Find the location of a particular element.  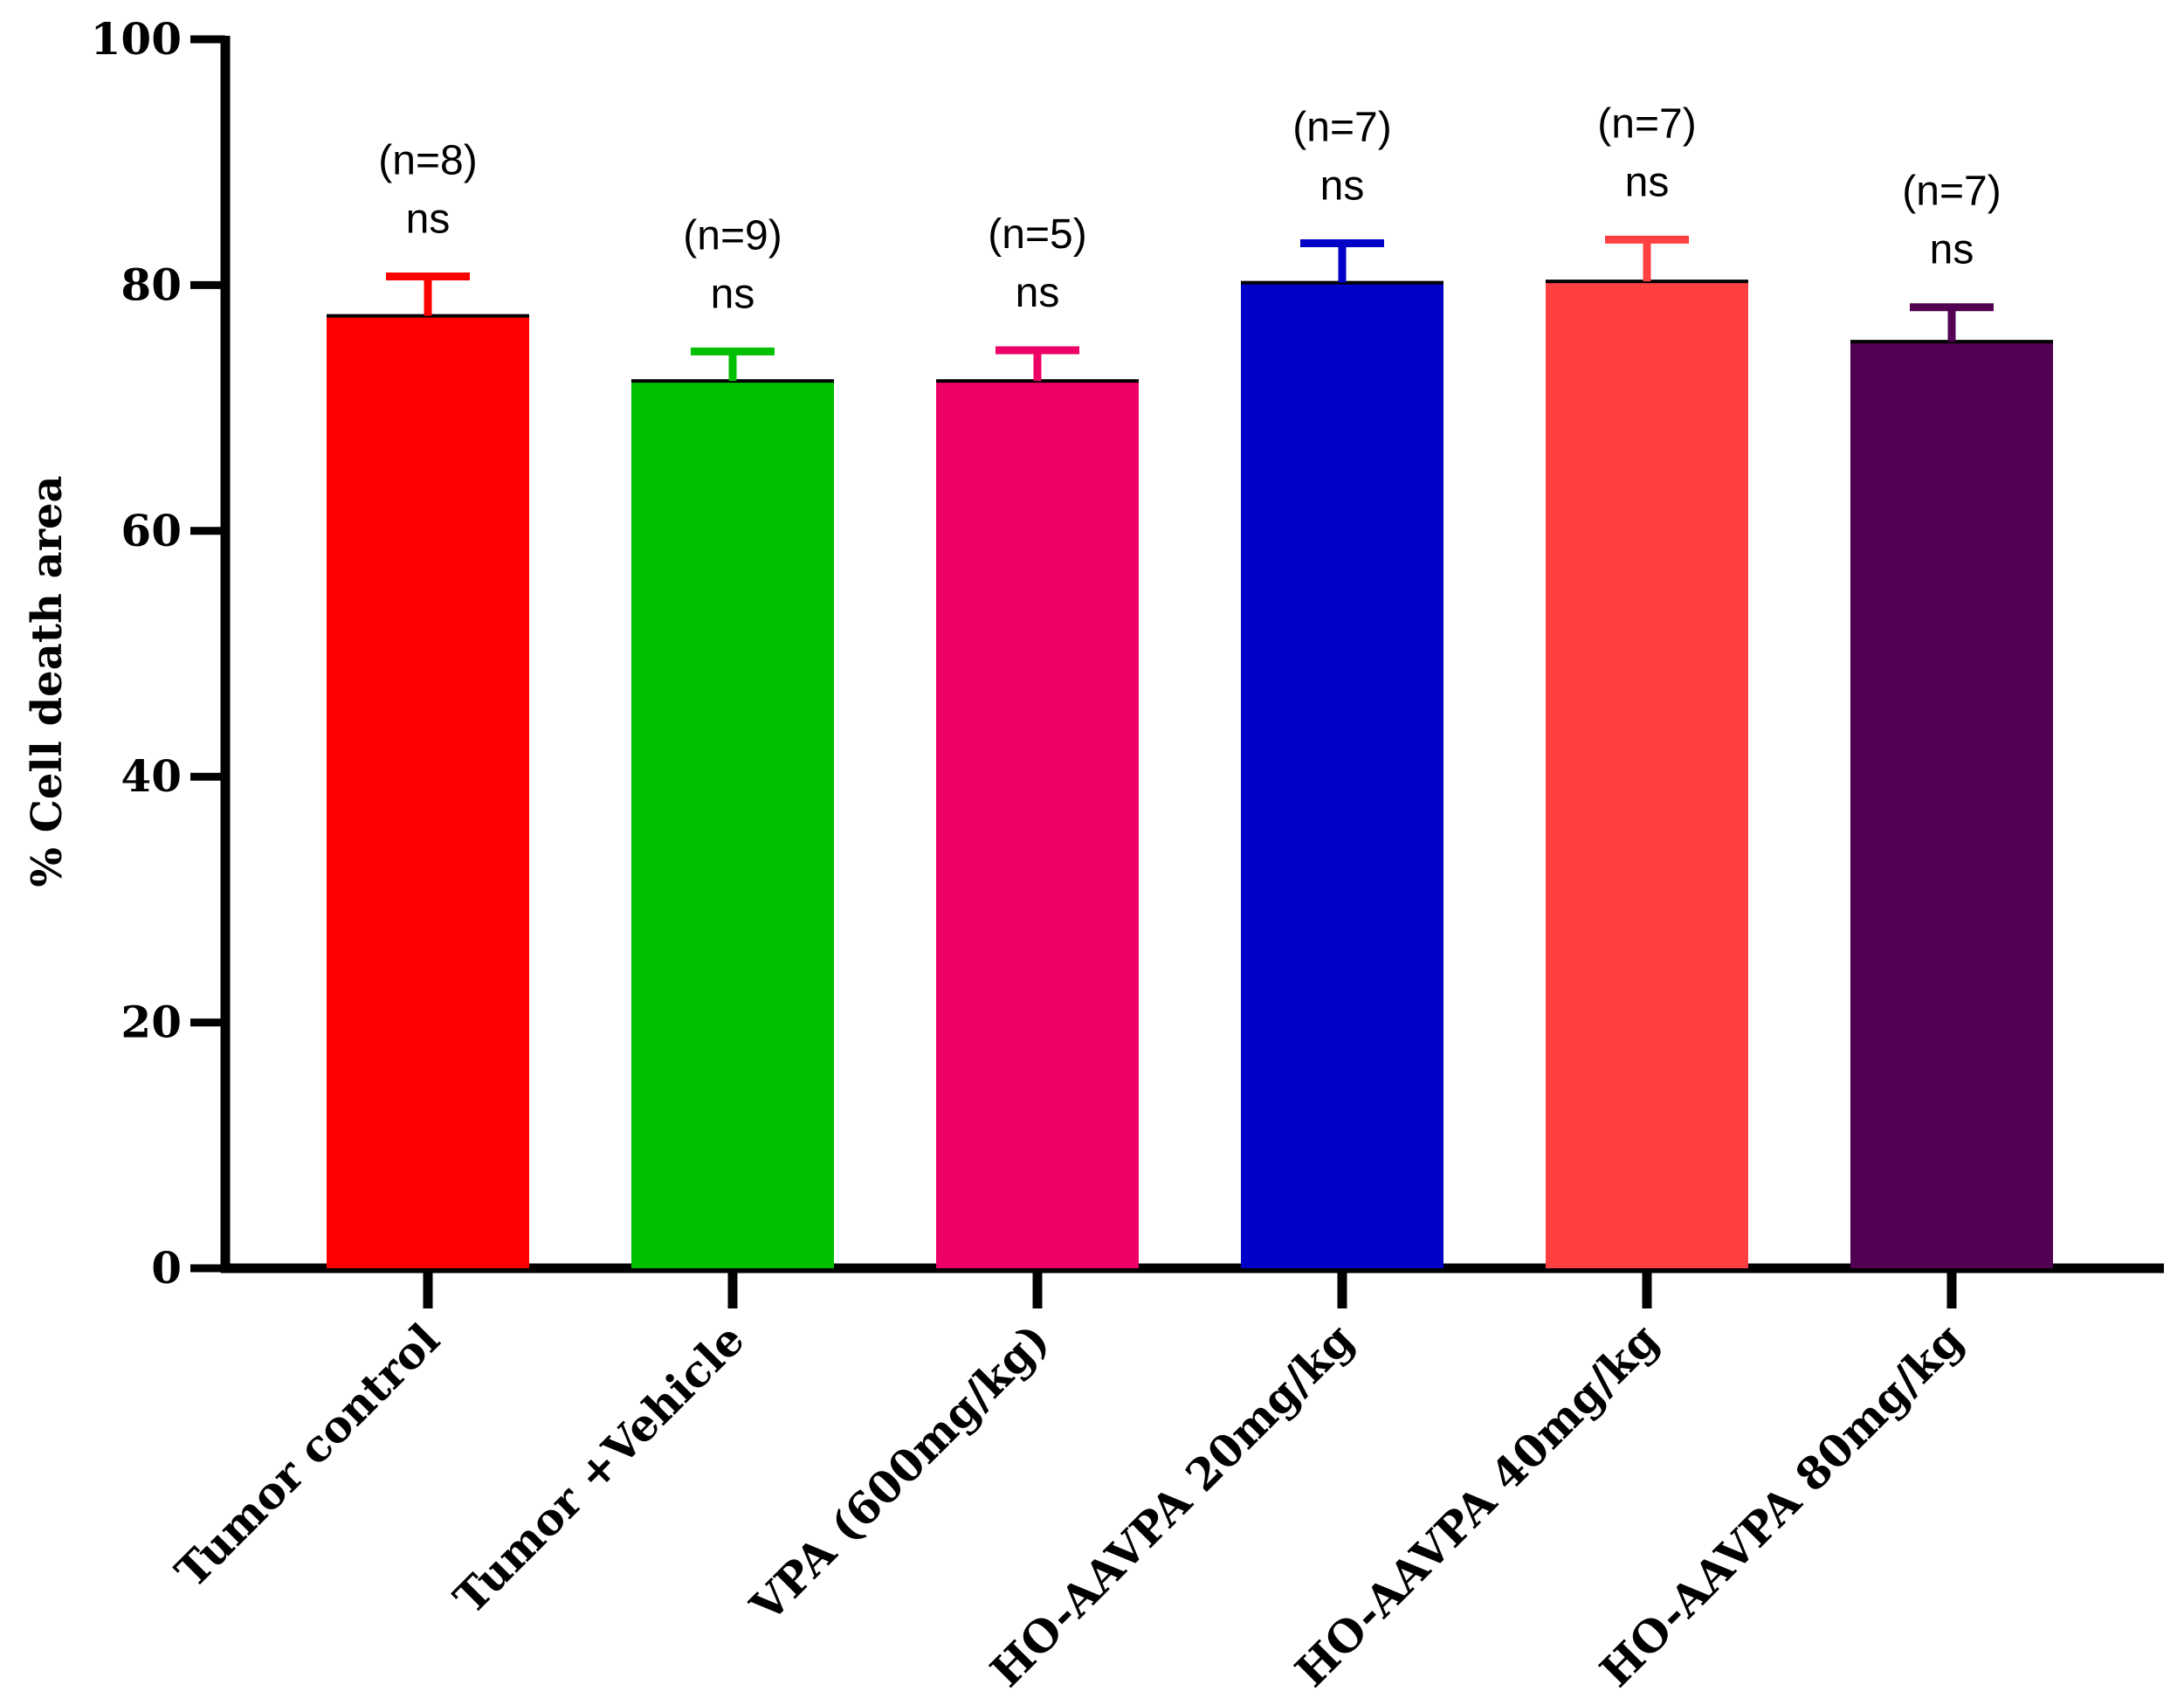

category-label: Tumor +Vehicle is located at coordinates (599, 1469).